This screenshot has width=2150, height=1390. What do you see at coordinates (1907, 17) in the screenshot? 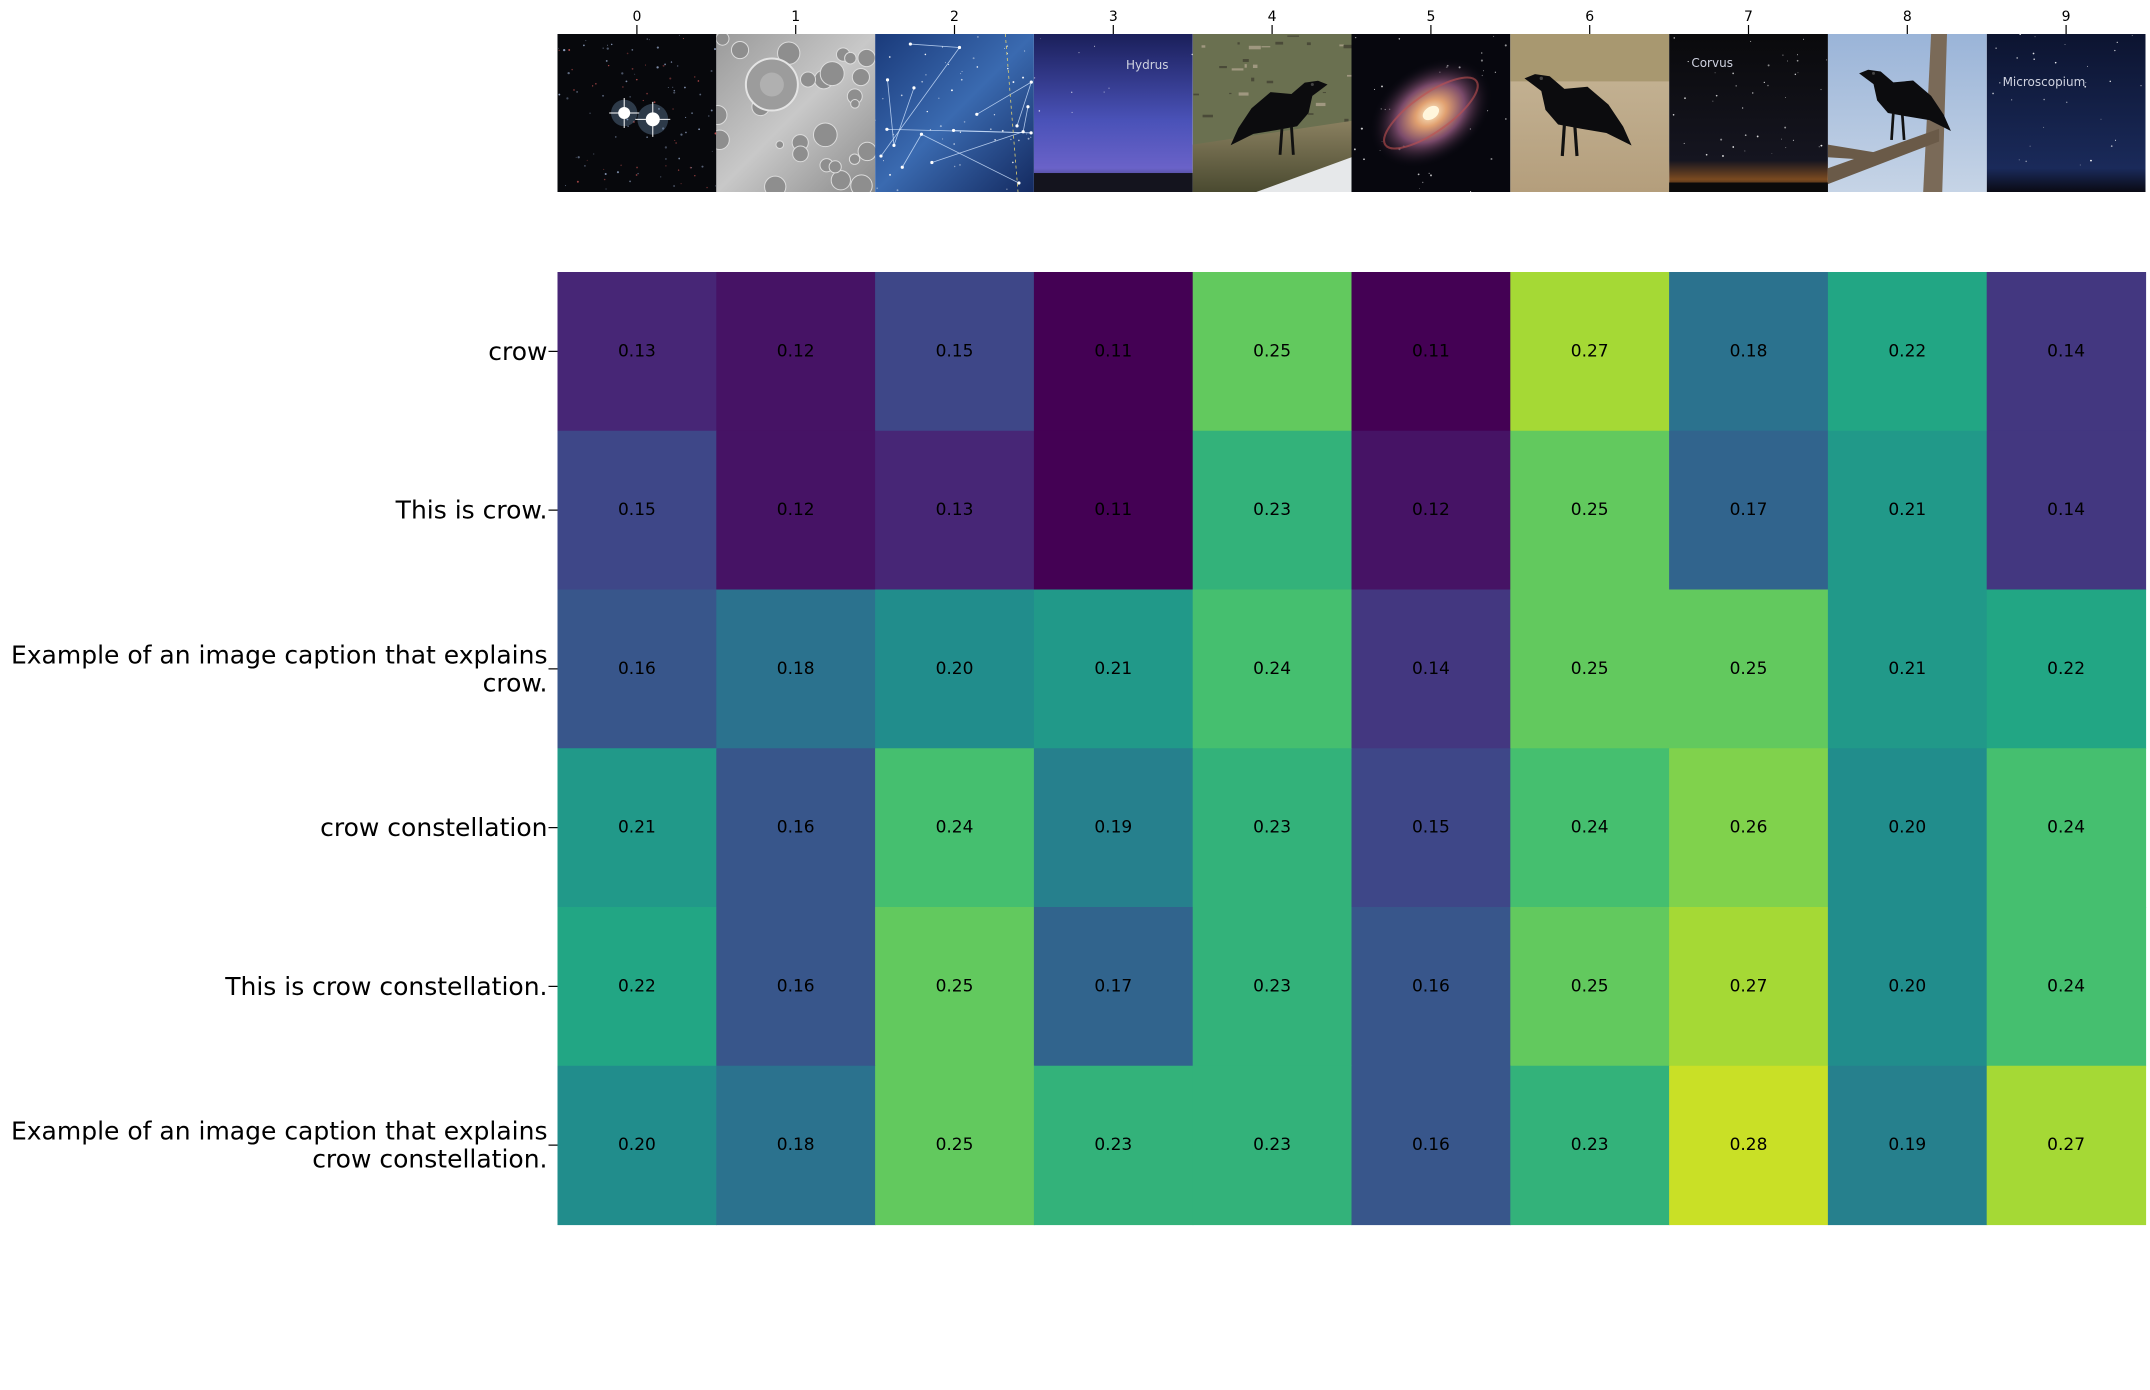
I see `x-tick-label: 8` at bounding box center [1907, 17].